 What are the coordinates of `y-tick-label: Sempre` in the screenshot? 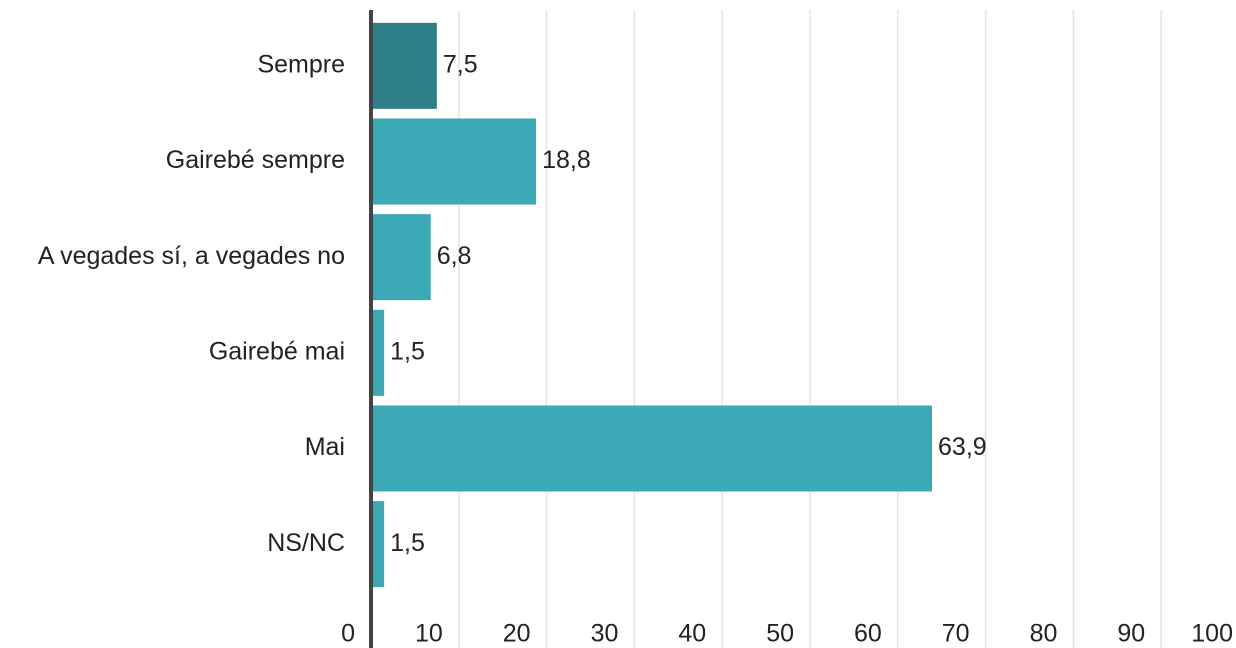 It's located at (301, 64).